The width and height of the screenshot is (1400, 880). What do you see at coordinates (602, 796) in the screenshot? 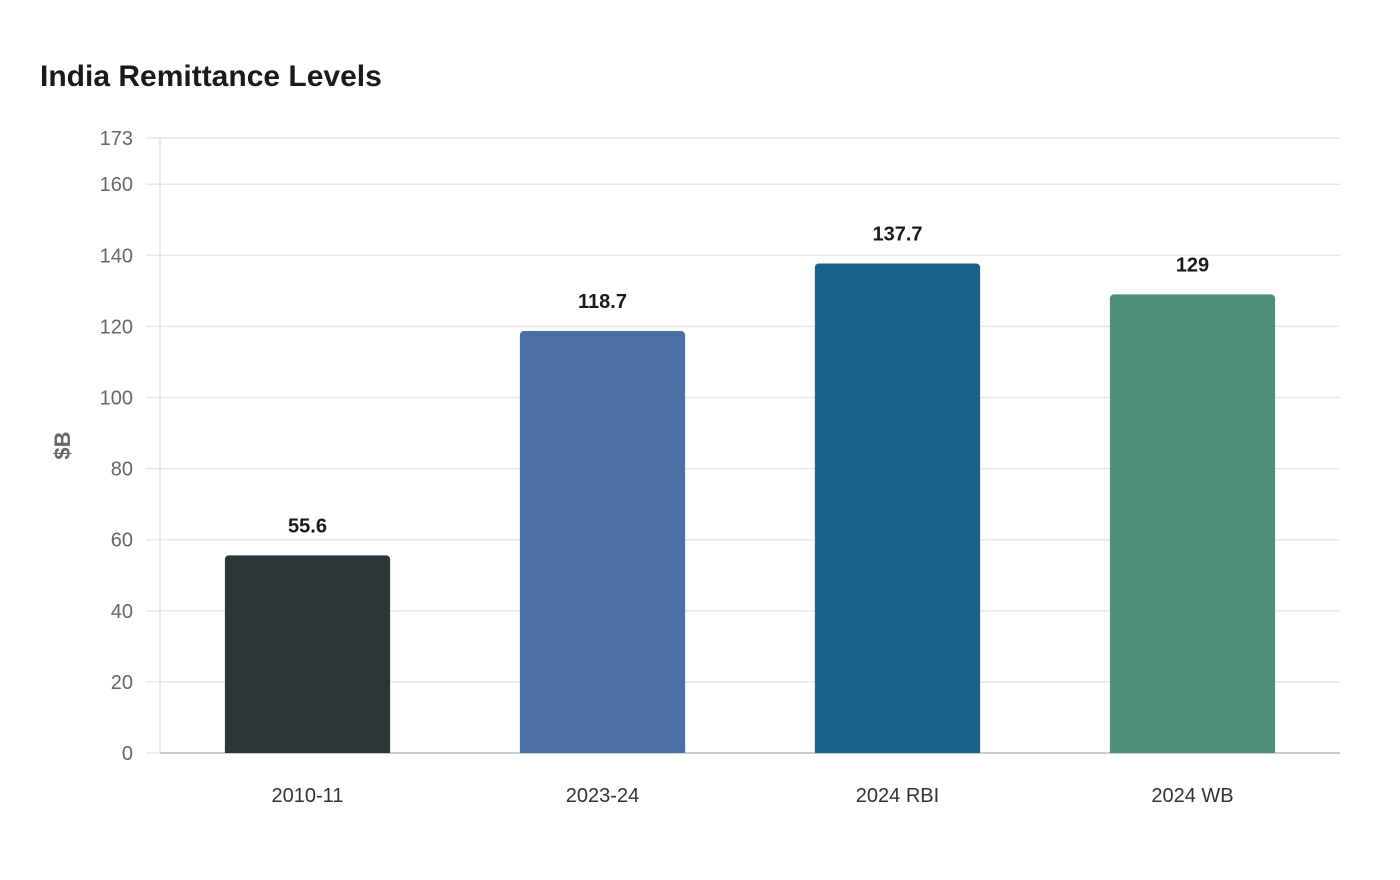
I see `x-tick-label: 2023-24` at bounding box center [602, 796].